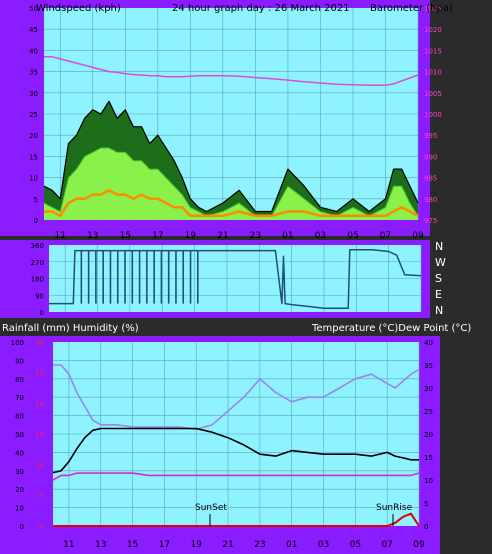 This screenshot has width=492, height=554. What do you see at coordinates (426, 527) in the screenshot?
I see `bottom-right-tick-label: 0` at bounding box center [426, 527].